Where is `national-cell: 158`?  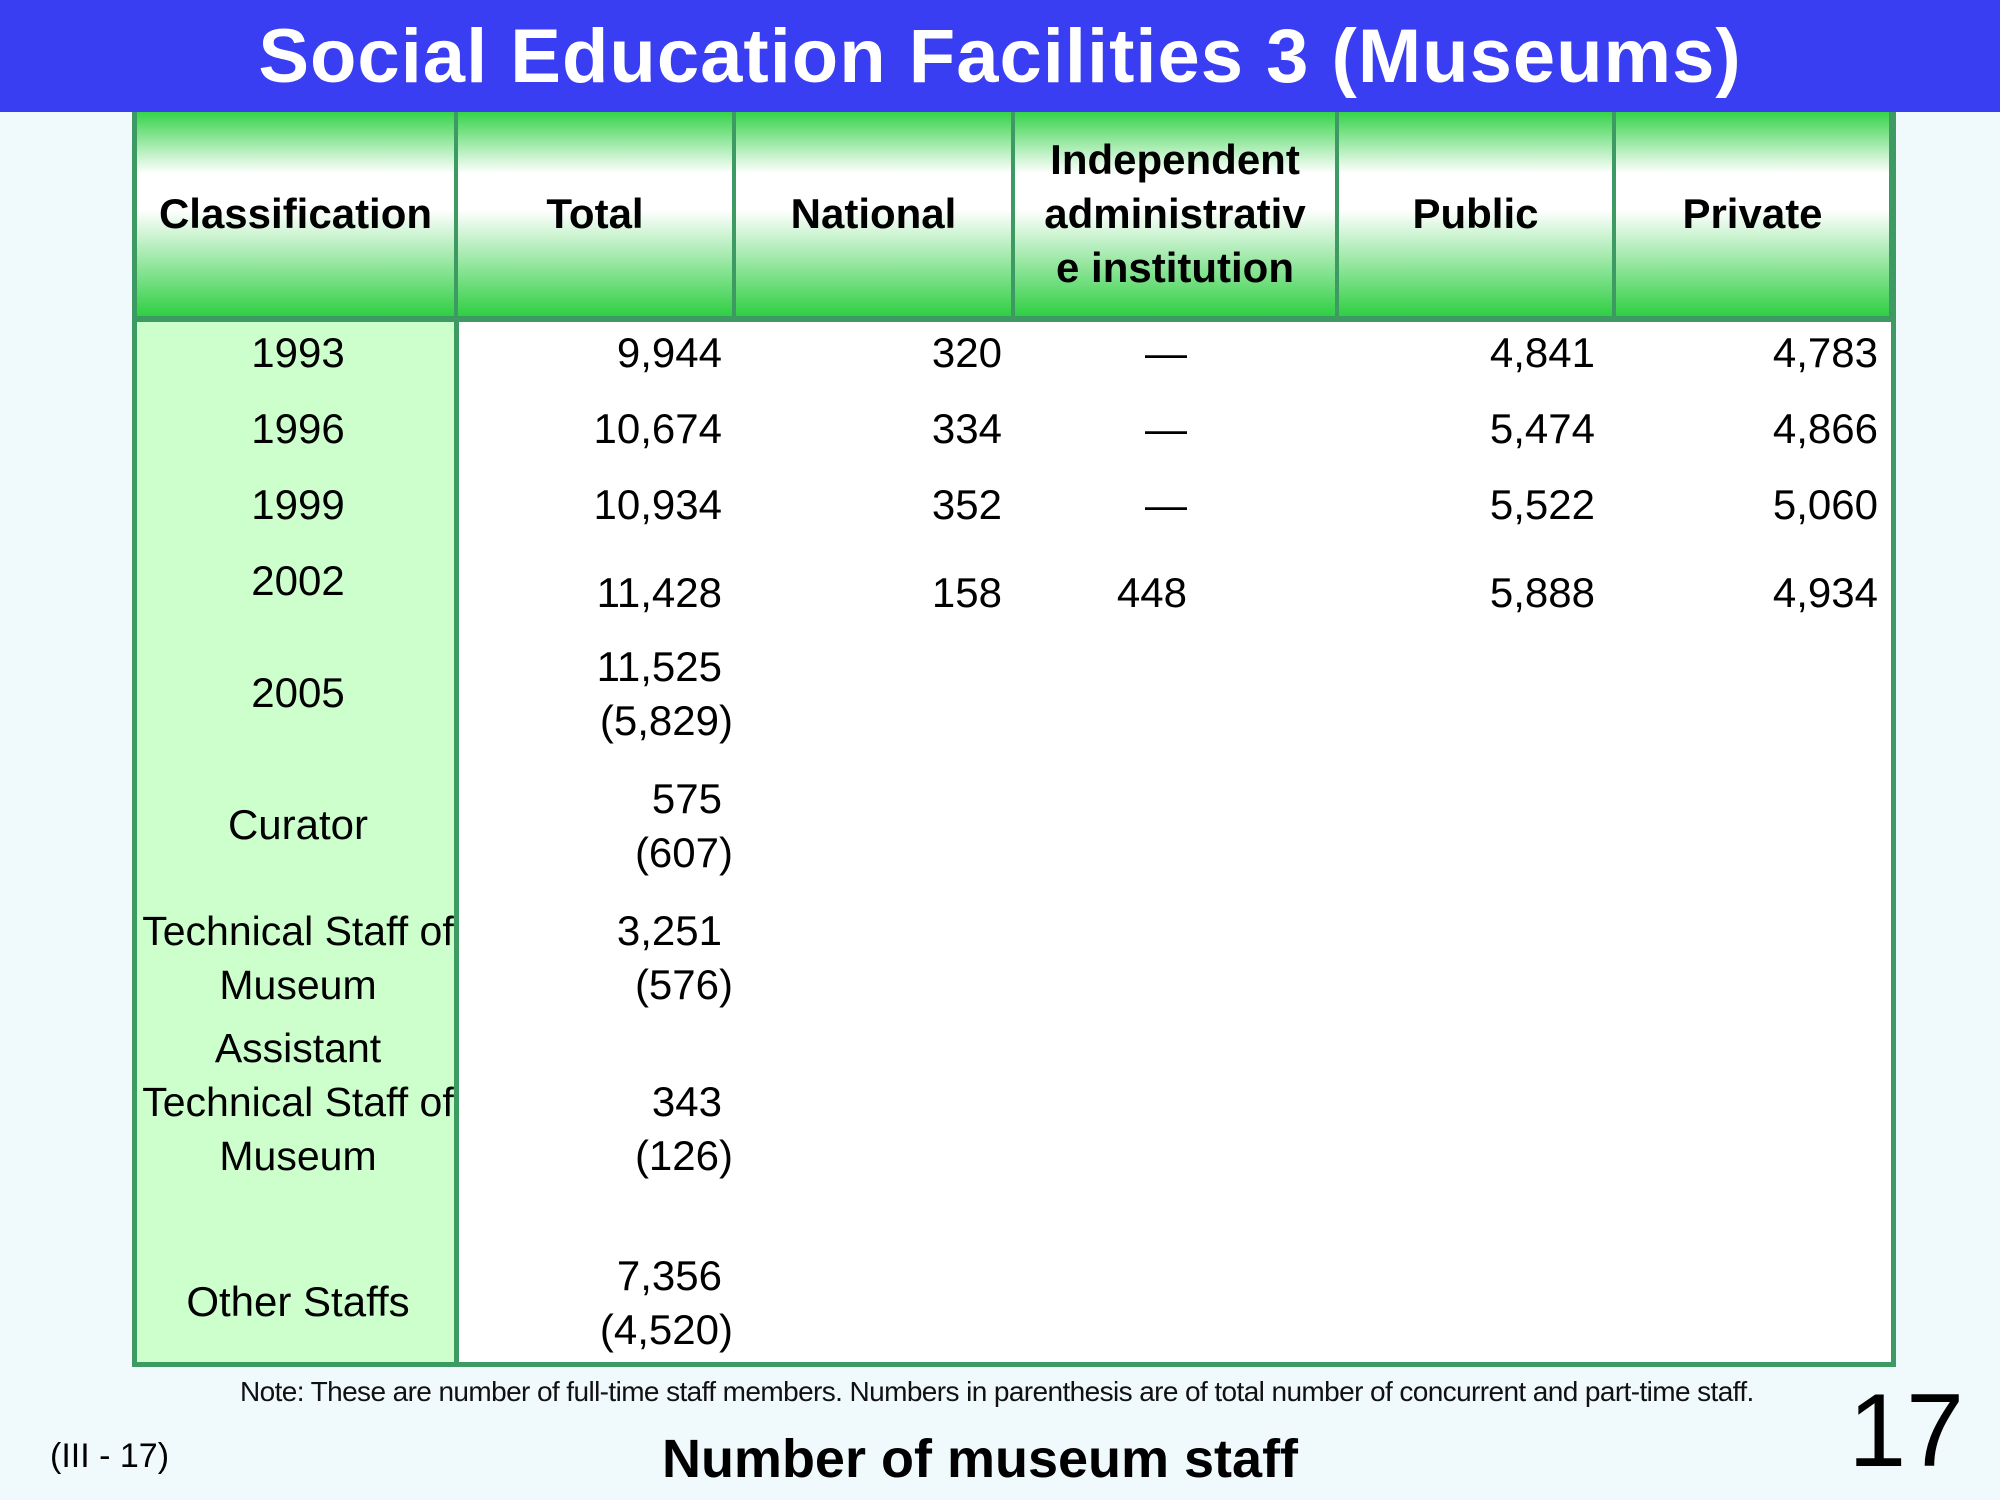
national-cell: 158 is located at coordinates (966, 592).